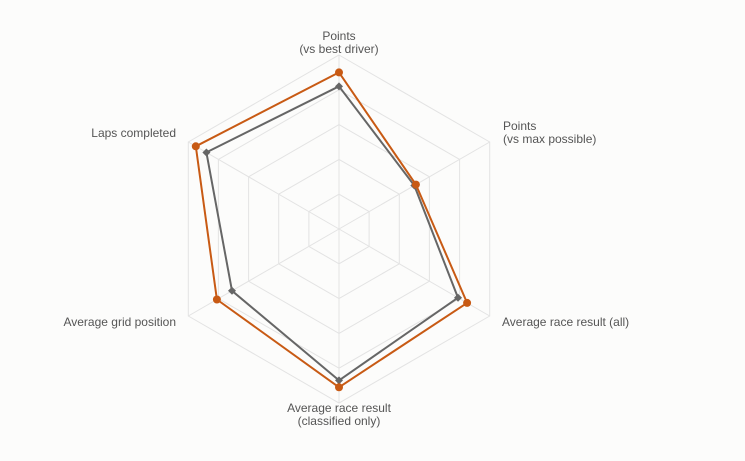  I want to click on axis-label-line: Laps completed, so click(133, 133).